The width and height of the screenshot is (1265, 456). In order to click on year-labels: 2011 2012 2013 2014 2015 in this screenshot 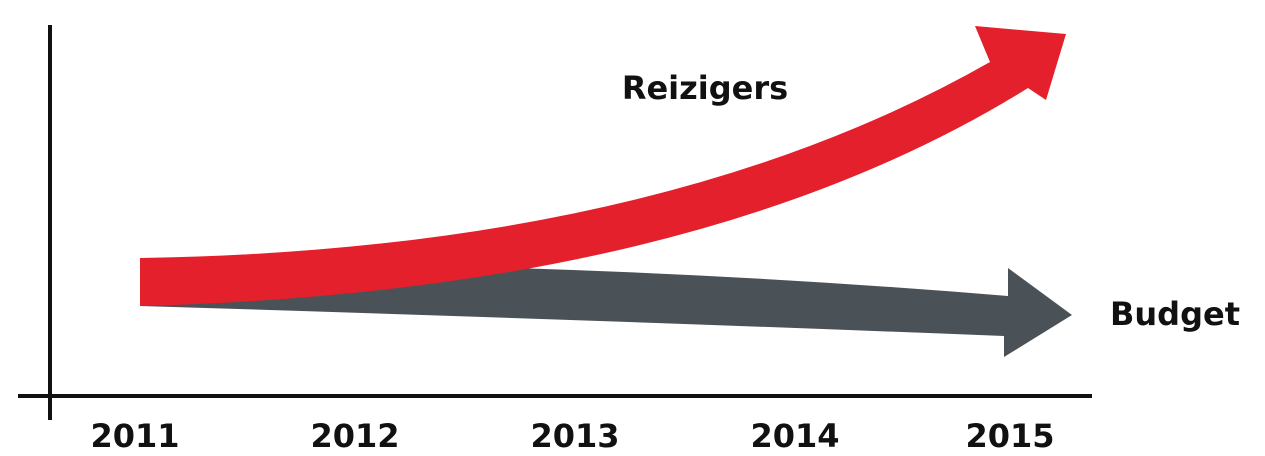, I will do `click(572, 436)`.